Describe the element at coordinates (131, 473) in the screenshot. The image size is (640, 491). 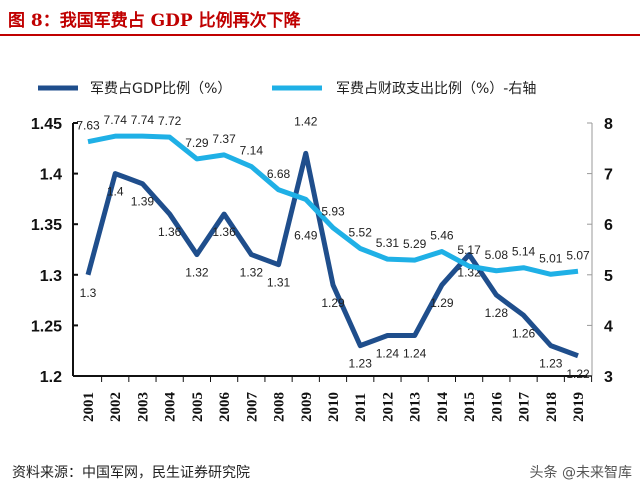
I see `source-note: 资料来源：中国军网，民生证券研究院` at that location.